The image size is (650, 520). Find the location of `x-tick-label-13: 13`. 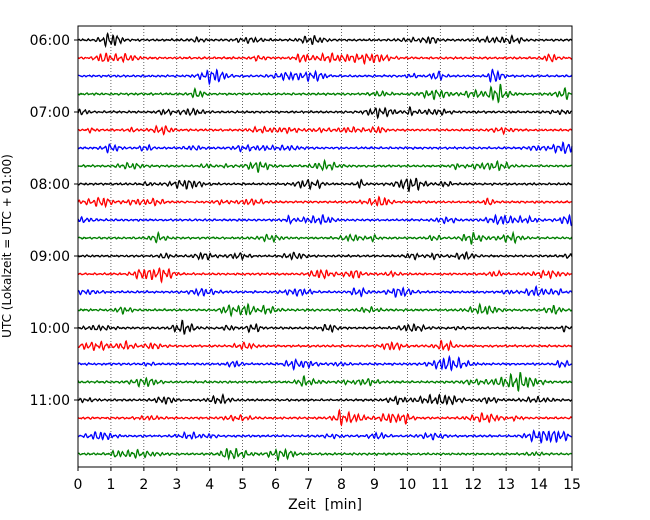

x-tick-label-13: 13 is located at coordinates (506, 485).